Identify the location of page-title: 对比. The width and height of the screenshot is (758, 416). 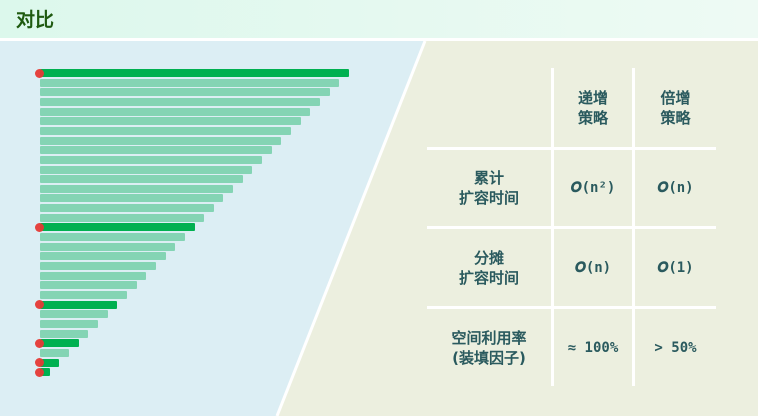
(35, 20).